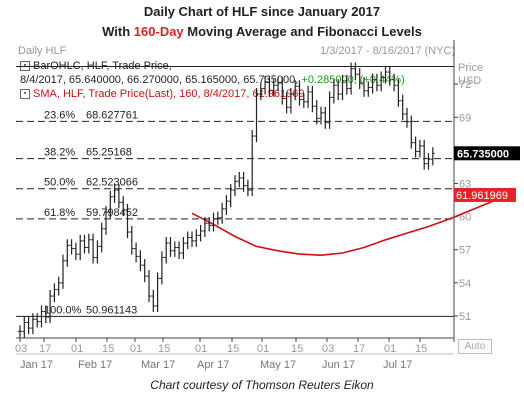 The image size is (524, 411). What do you see at coordinates (111, 310) in the screenshot?
I see `fib-value-label: 50.961143` at bounding box center [111, 310].